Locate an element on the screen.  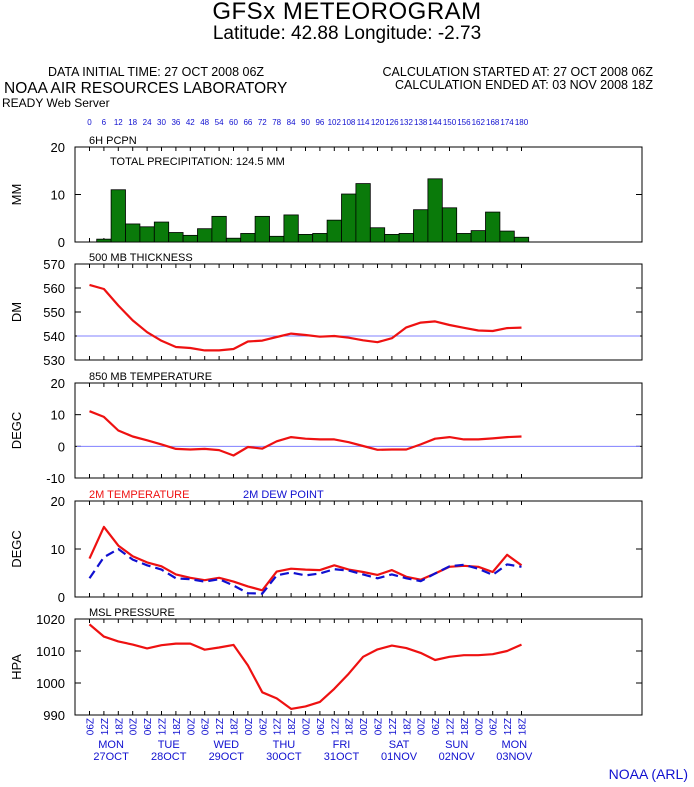
server-name: READY Web Server is located at coordinates (56, 103).